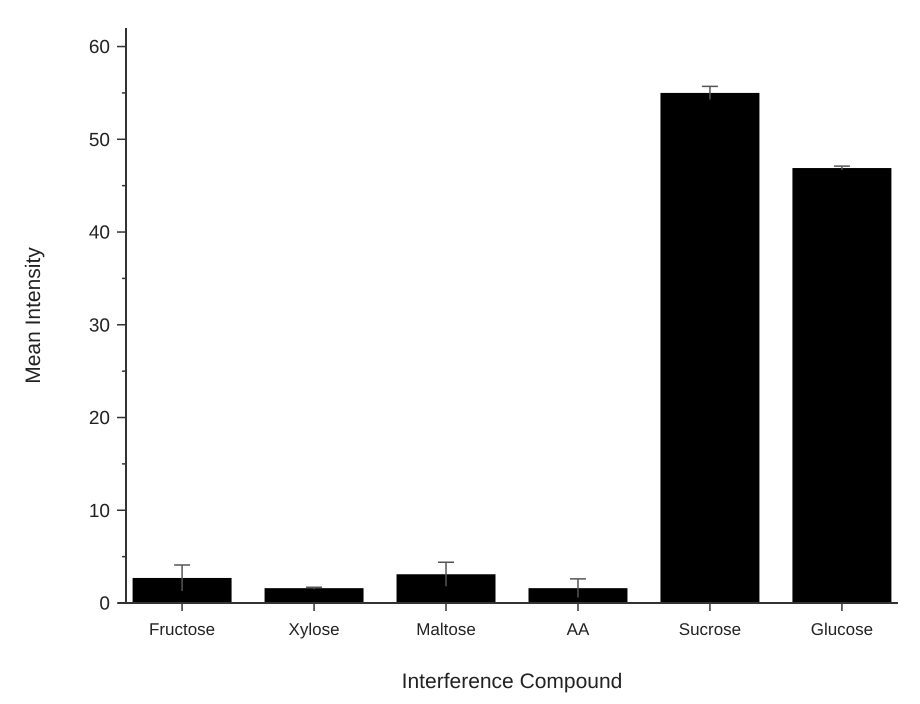 The width and height of the screenshot is (920, 704). I want to click on y-tick-label: 50, so click(99, 140).